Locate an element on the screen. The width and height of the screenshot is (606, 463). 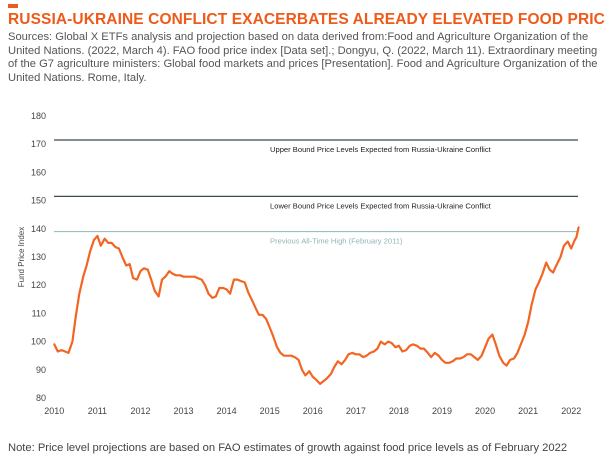
y-tick-label: 130 is located at coordinates (38, 257).